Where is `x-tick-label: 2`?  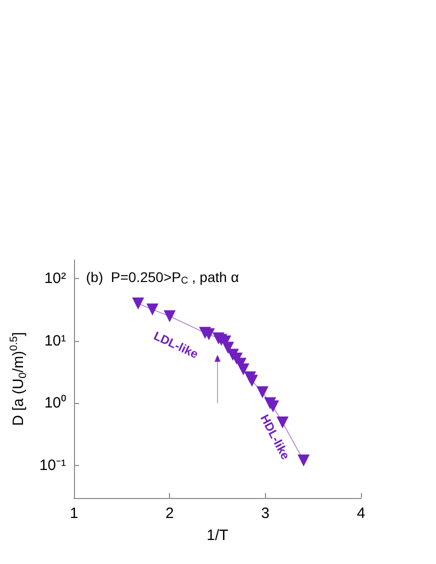
x-tick-label: 2 is located at coordinates (169, 513).